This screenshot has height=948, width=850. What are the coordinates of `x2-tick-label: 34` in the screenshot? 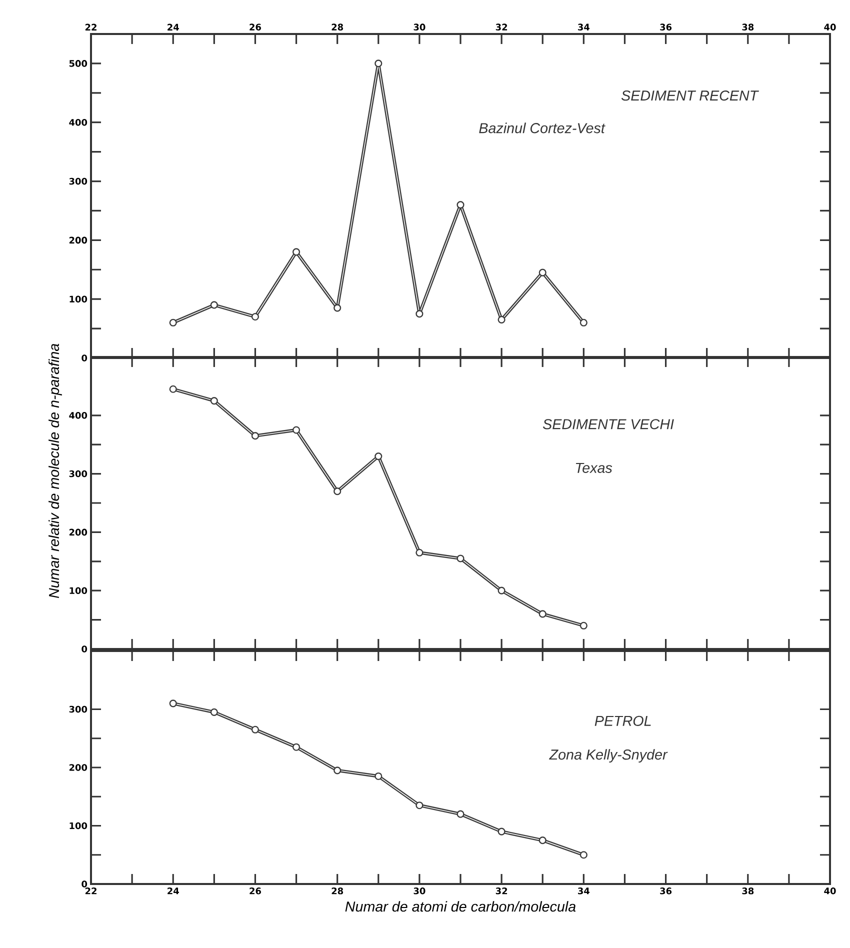 It's located at (584, 27).